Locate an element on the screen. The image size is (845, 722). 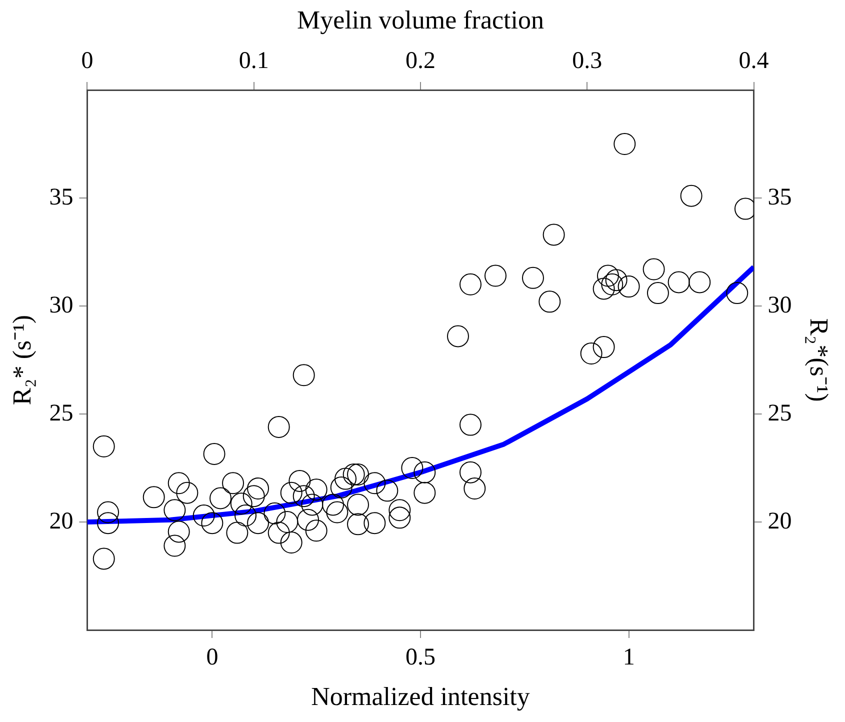
y-tick-label: 20 is located at coordinates (61, 521).